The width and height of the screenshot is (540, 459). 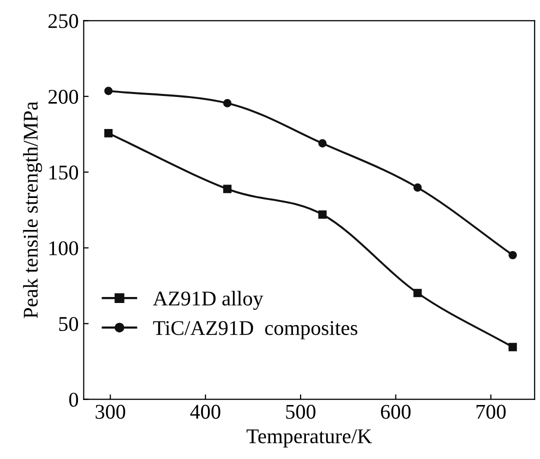 I want to click on x-tick-label: 400, so click(x=205, y=411).